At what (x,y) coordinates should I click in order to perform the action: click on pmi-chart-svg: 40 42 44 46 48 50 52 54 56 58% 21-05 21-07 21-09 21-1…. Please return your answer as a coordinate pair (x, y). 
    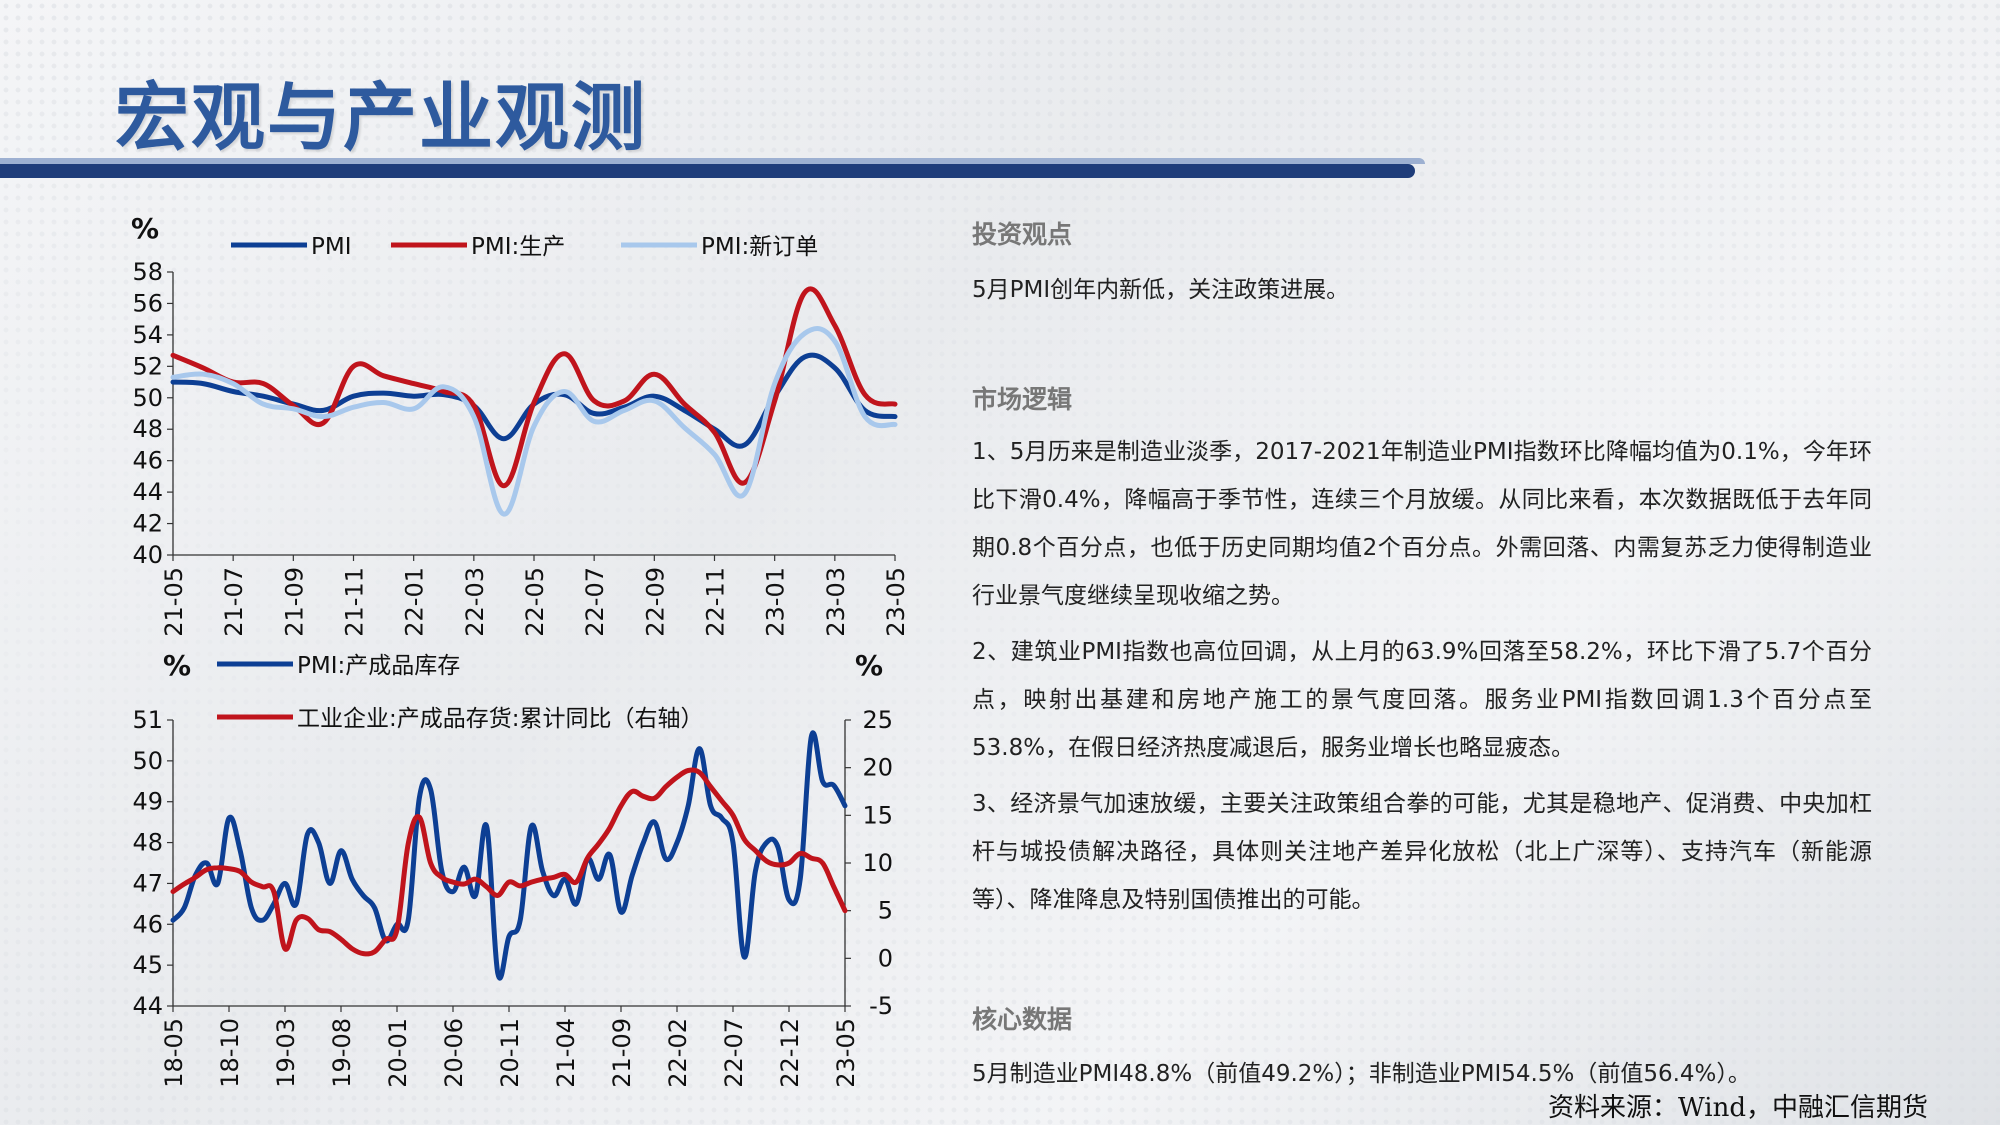
    Looking at the image, I should click on (520, 424).